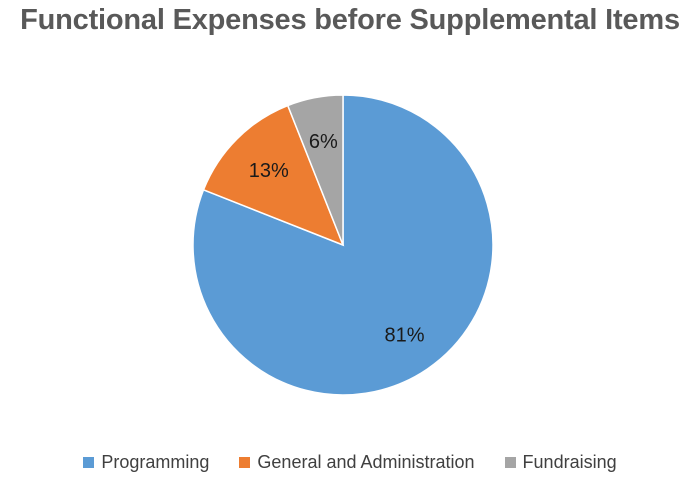  What do you see at coordinates (569, 462) in the screenshot?
I see `legend-label-fundraising: Fundraising` at bounding box center [569, 462].